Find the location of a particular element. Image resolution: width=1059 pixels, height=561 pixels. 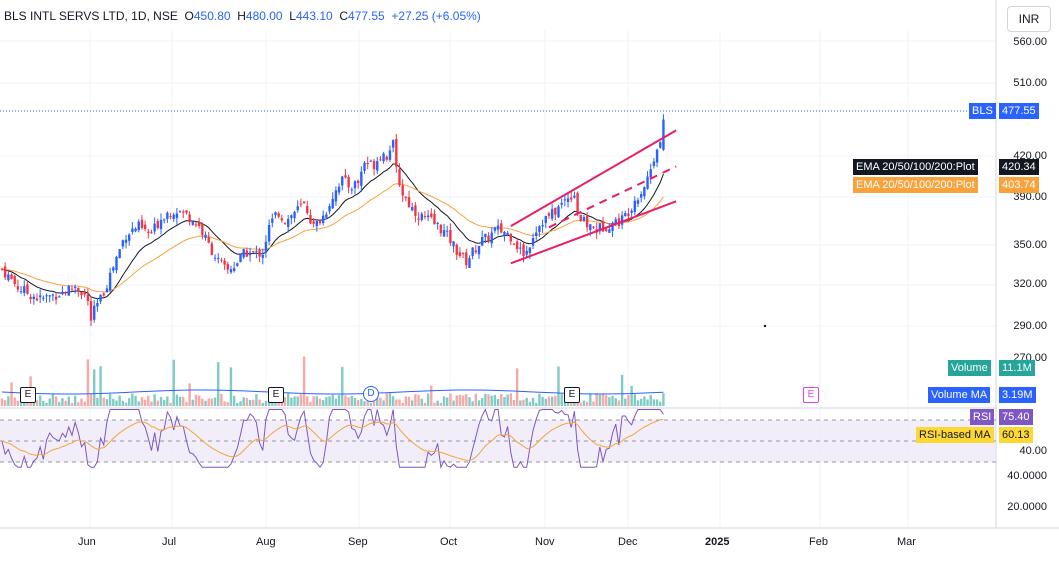

rsi-pane is located at coordinates (498, 438).